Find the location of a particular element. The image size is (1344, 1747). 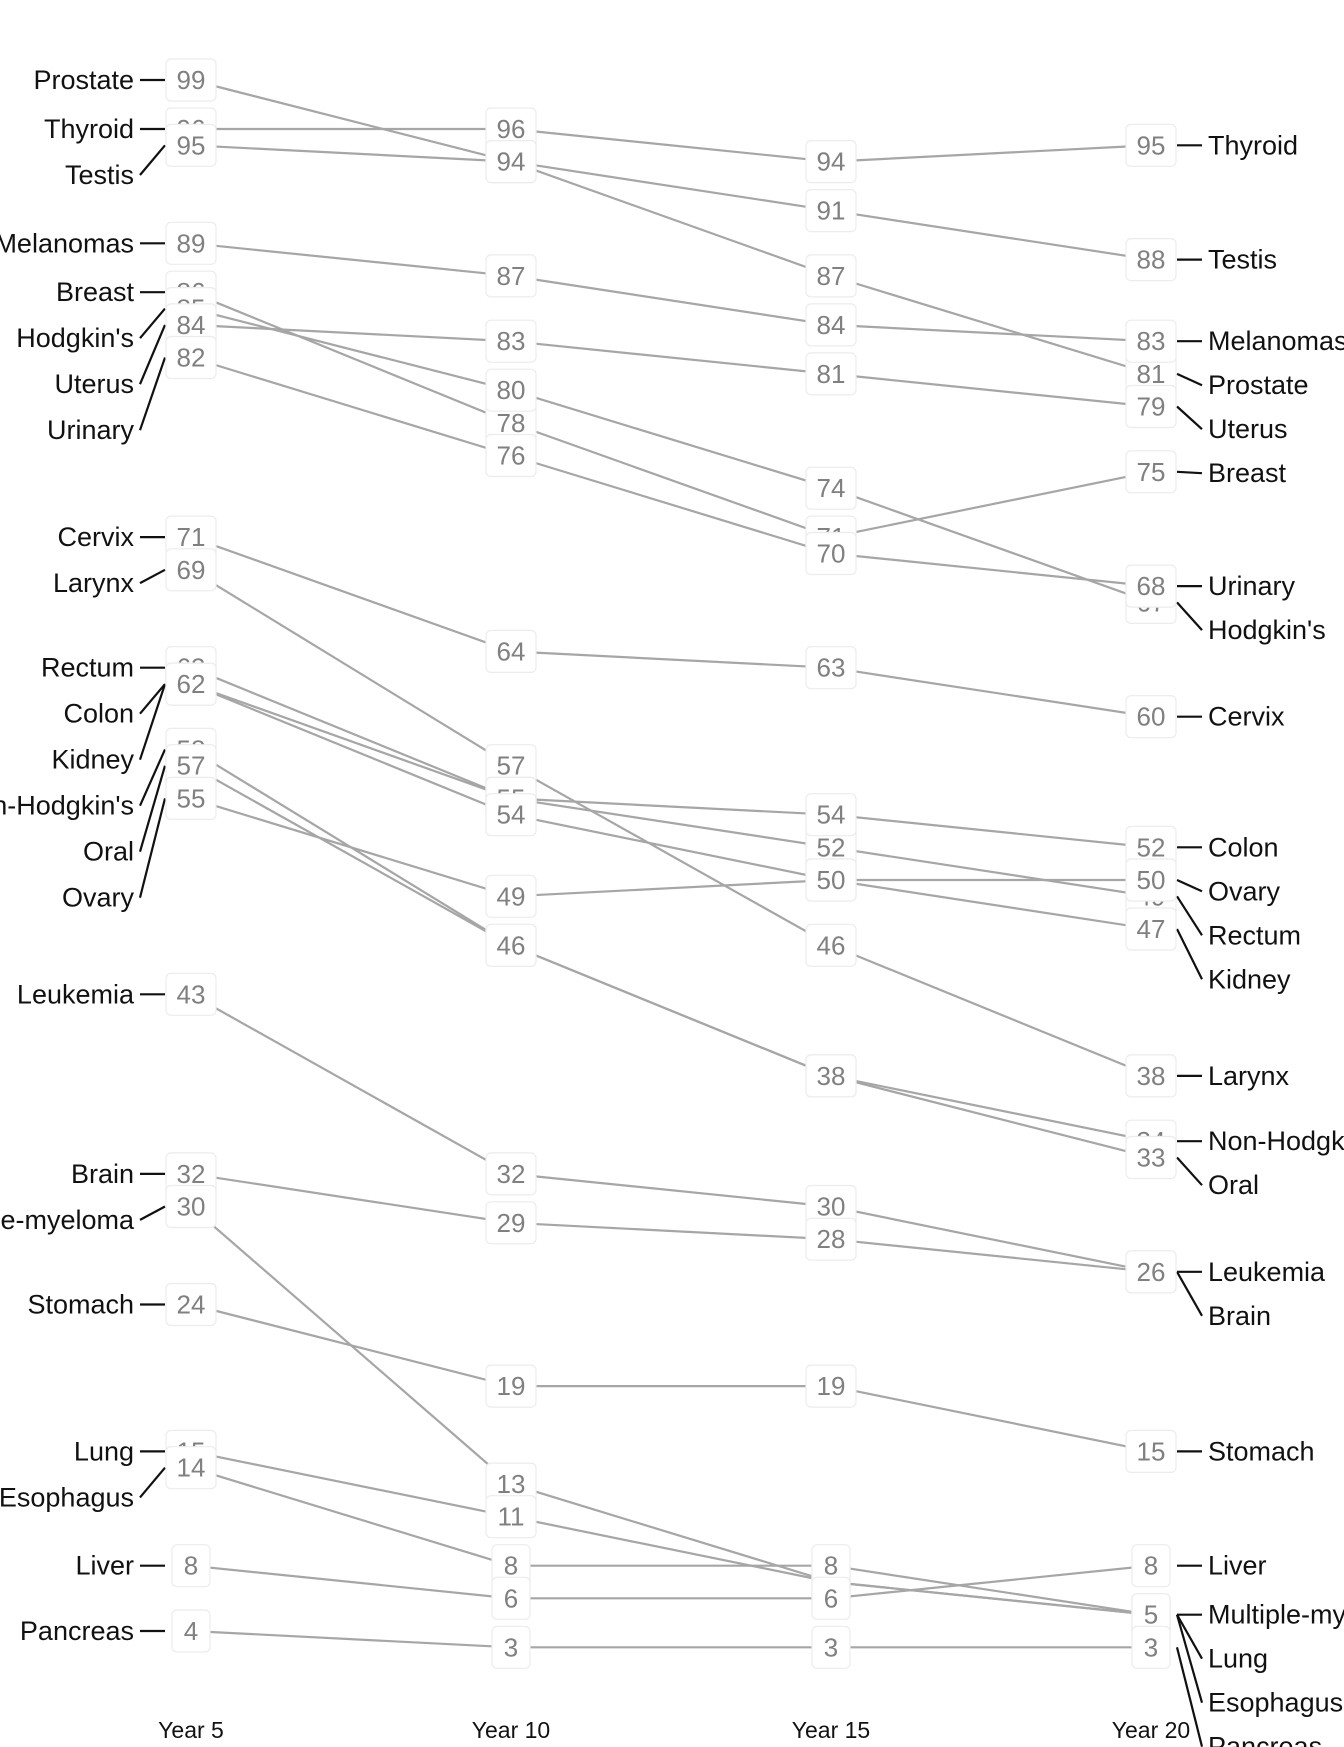

value-text: 29 is located at coordinates (511, 1223).